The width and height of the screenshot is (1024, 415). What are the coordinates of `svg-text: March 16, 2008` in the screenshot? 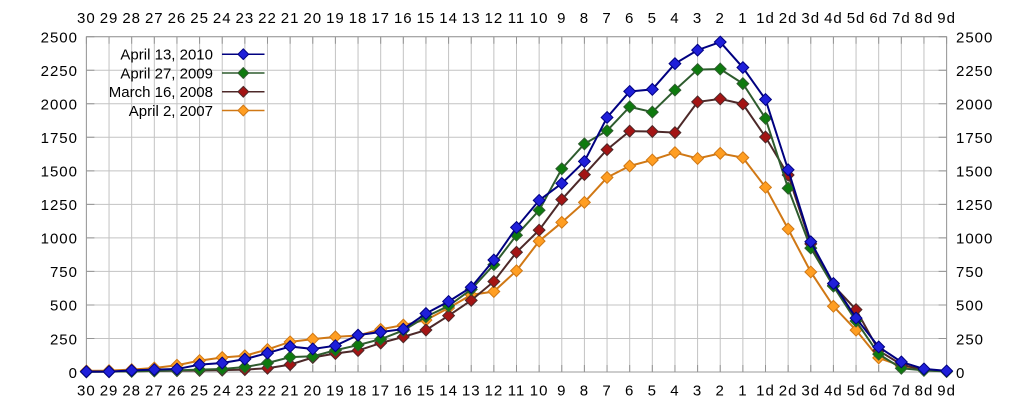 It's located at (161, 92).